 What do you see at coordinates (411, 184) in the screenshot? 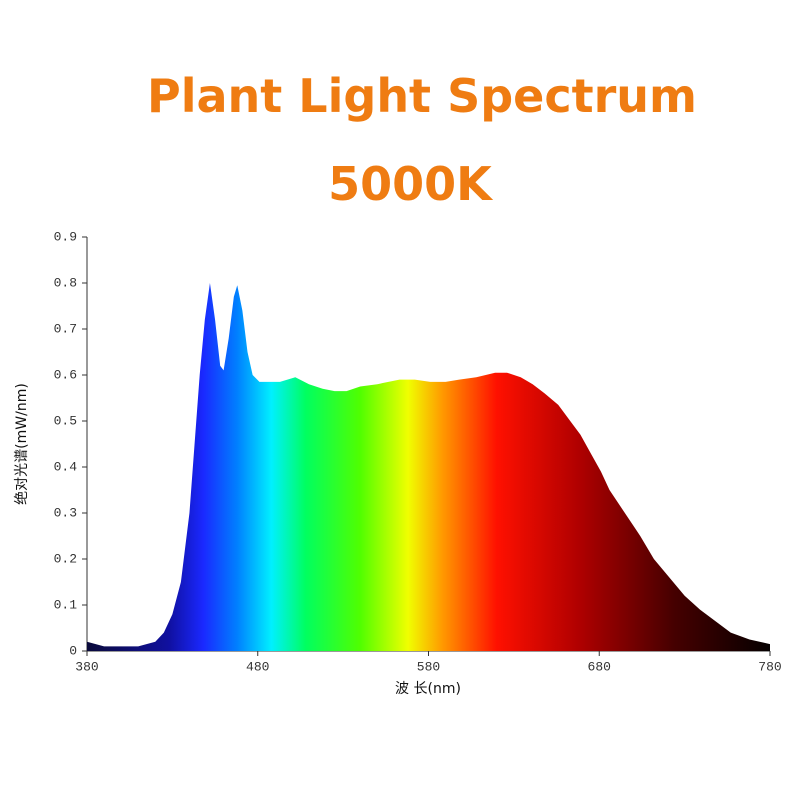
I see `chart-subtitle: 5000K` at bounding box center [411, 184].